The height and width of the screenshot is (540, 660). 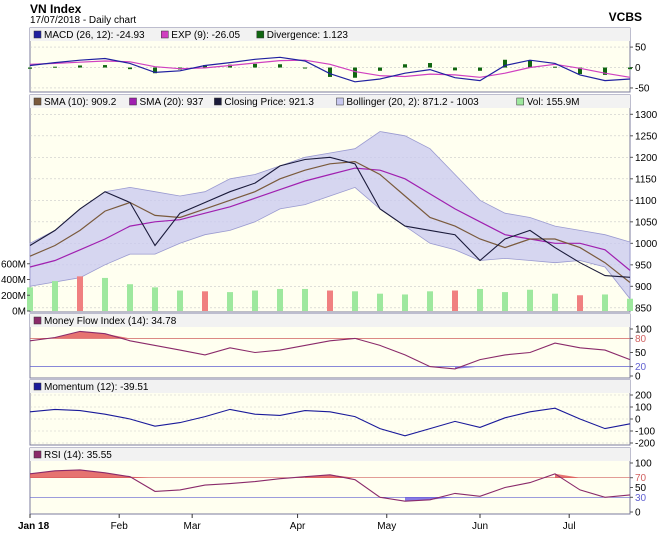 I want to click on macd-tick-label-2: -50, so click(x=642, y=88).